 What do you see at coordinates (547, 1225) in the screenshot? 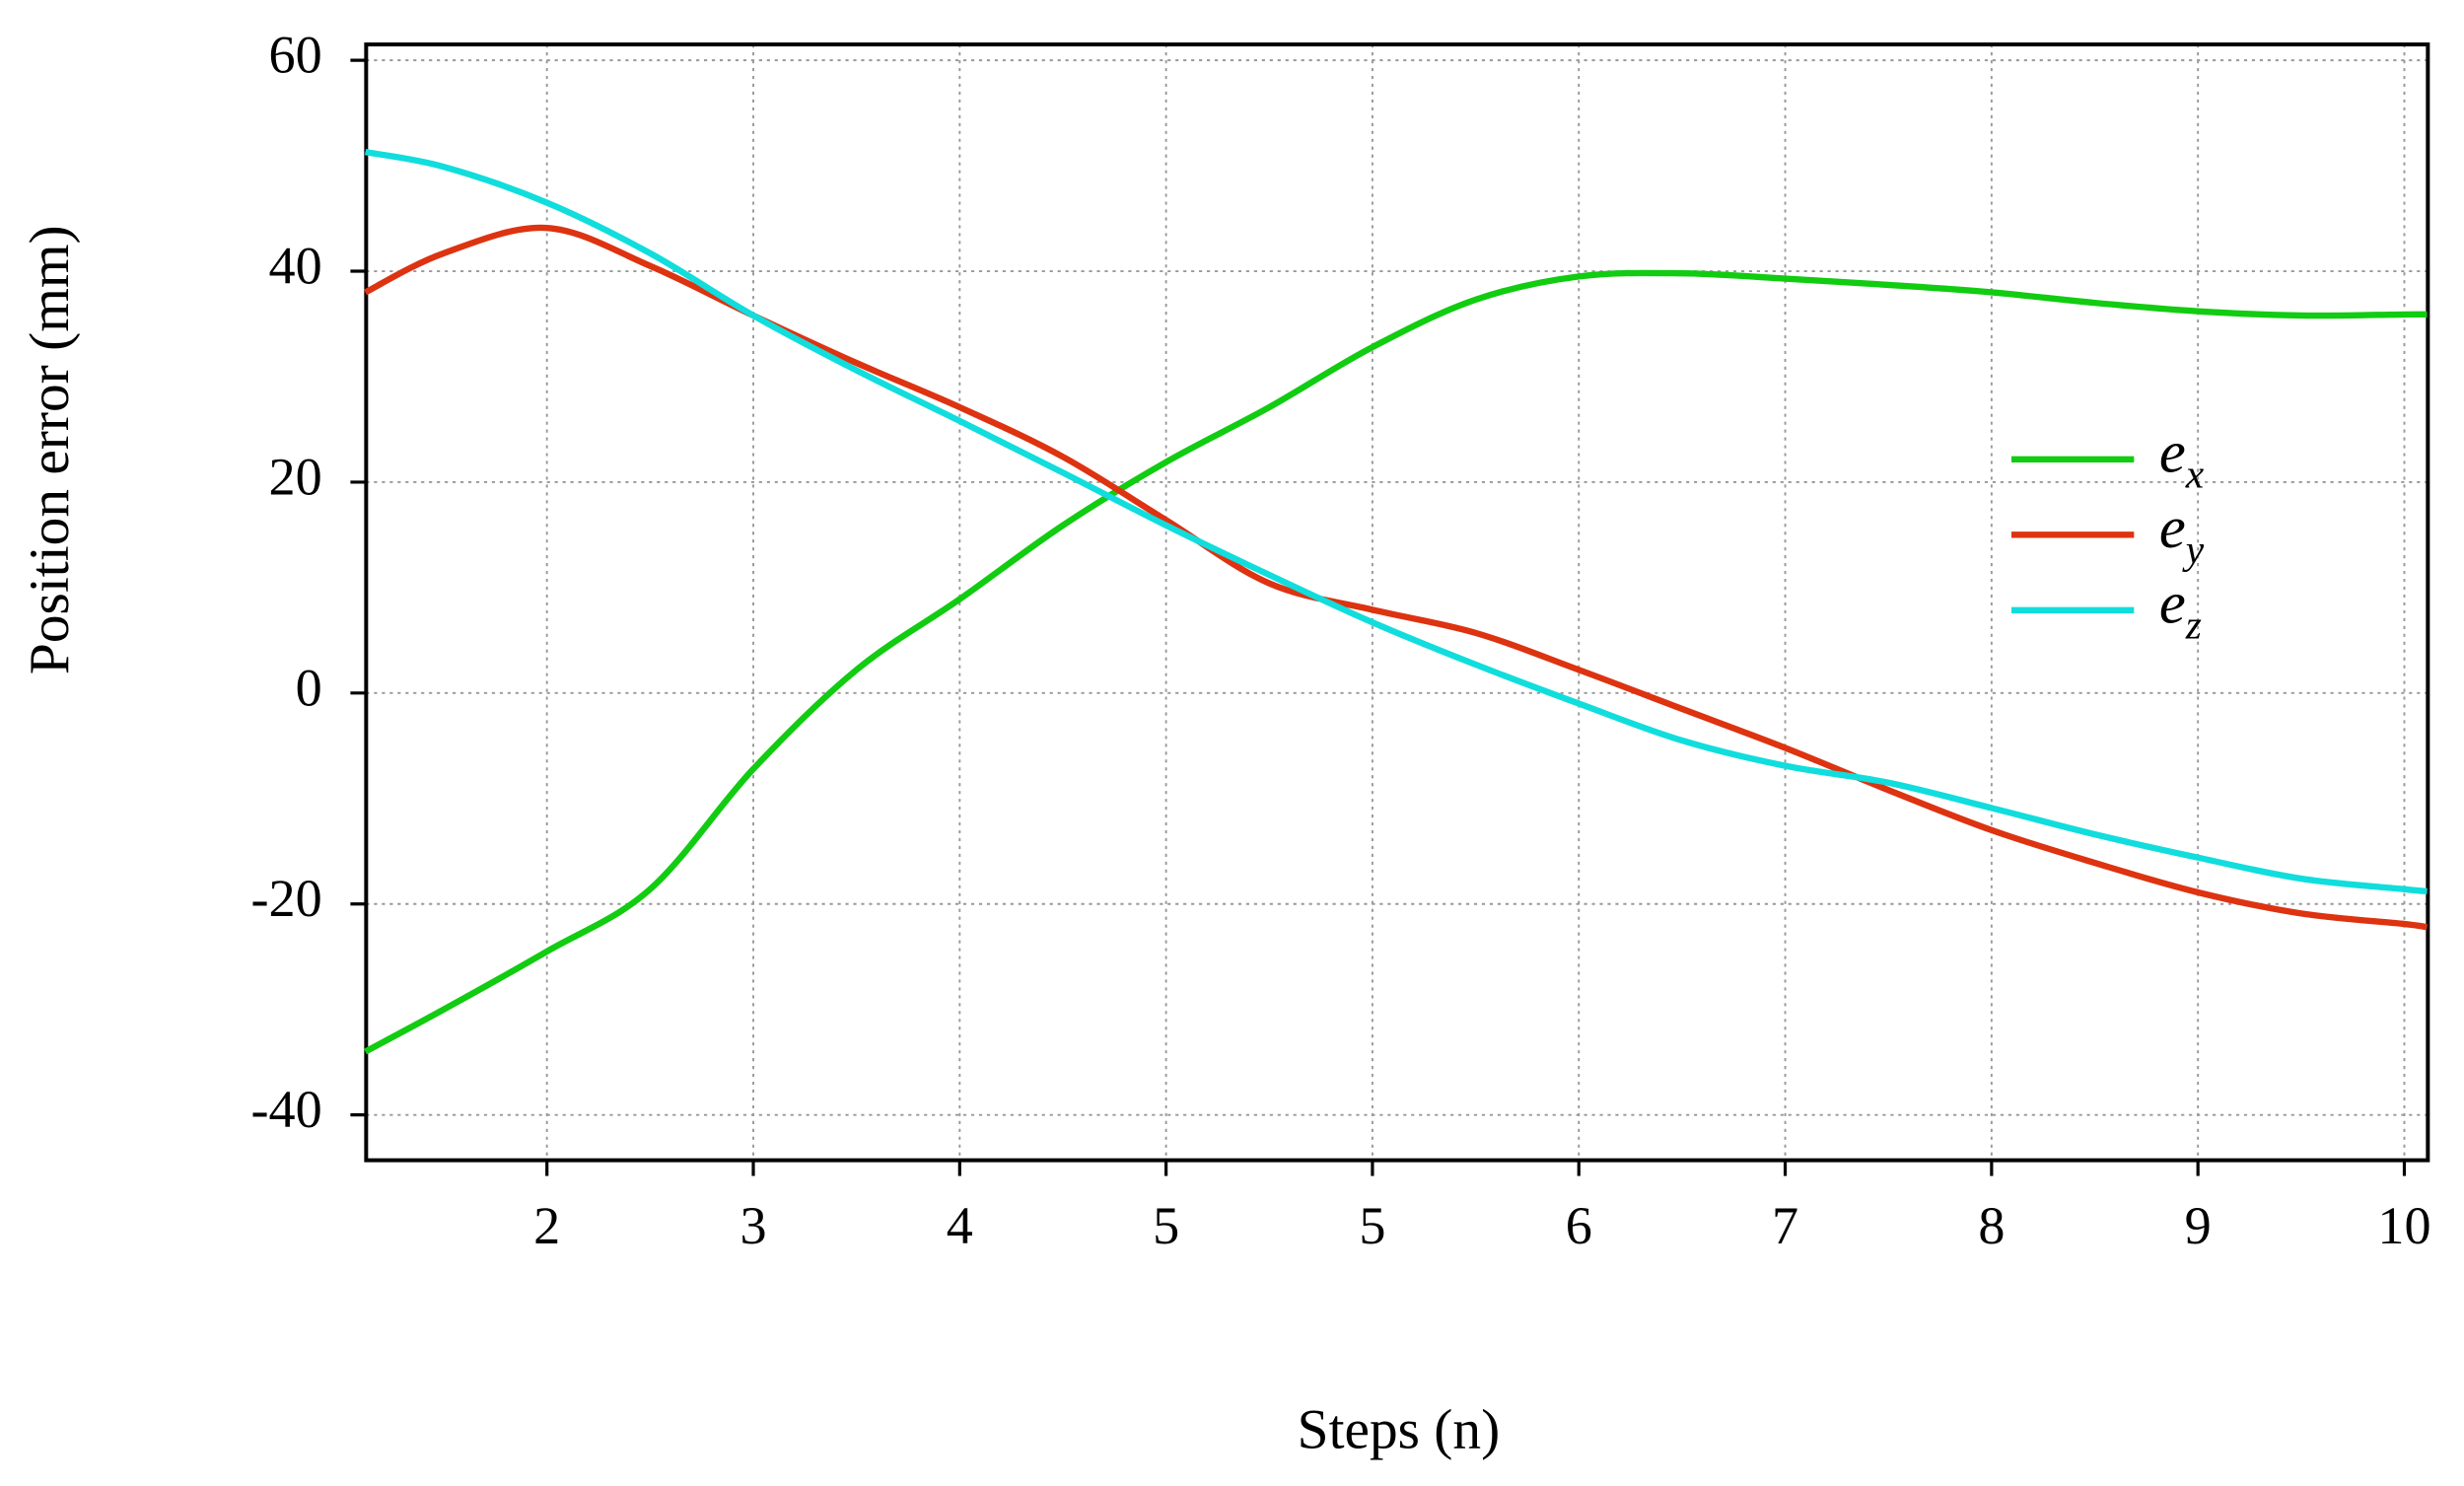
I see `x-tick-label: 2` at bounding box center [547, 1225].